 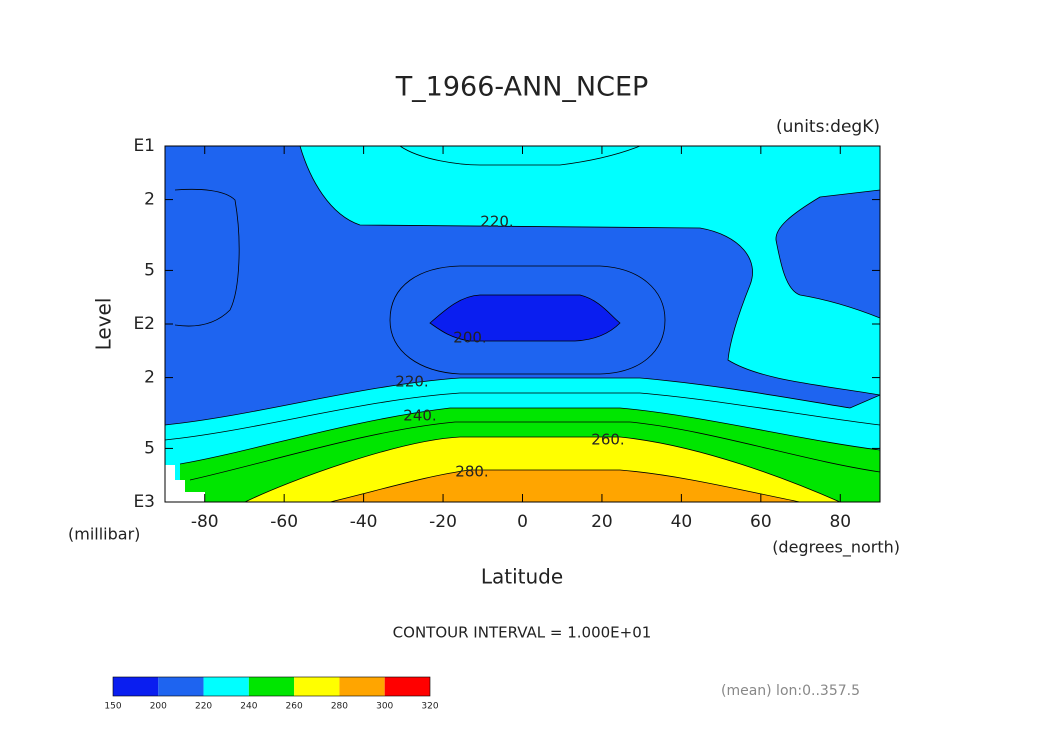 What do you see at coordinates (158, 707) in the screenshot?
I see `colorbar-label: 200` at bounding box center [158, 707].